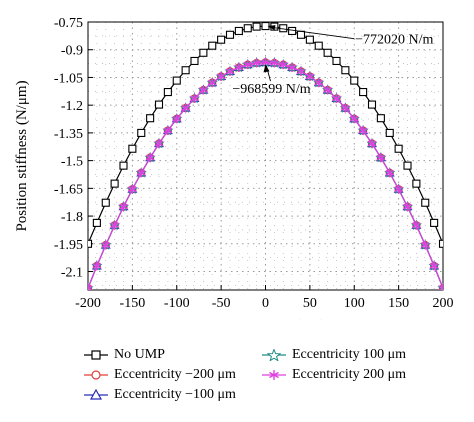 This screenshot has width=474, height=422. I want to click on x-tick-label: -100, so click(177, 303).